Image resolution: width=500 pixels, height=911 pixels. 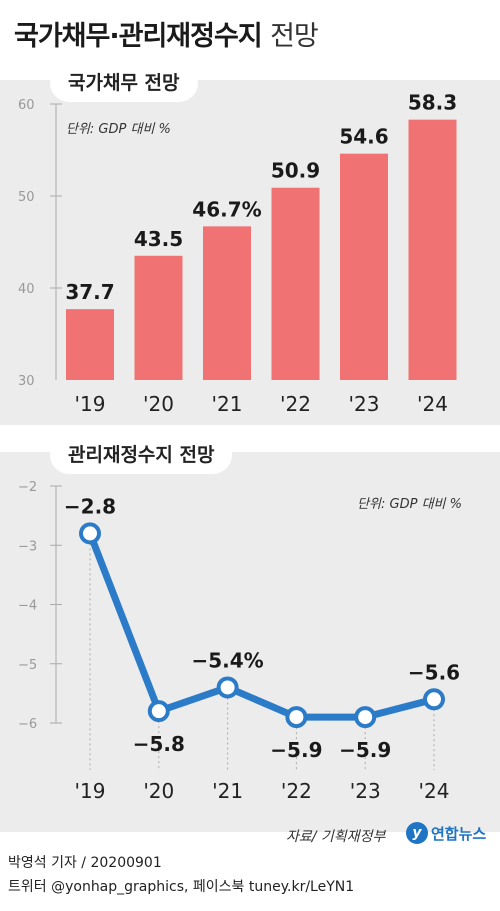 I want to click on y-tick-label: 50, so click(x=26, y=197).